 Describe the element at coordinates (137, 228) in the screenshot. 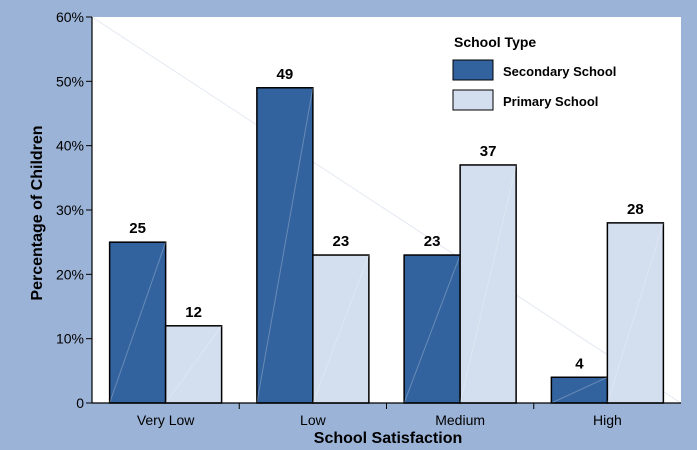

I see `bar-value-label: 25` at that location.